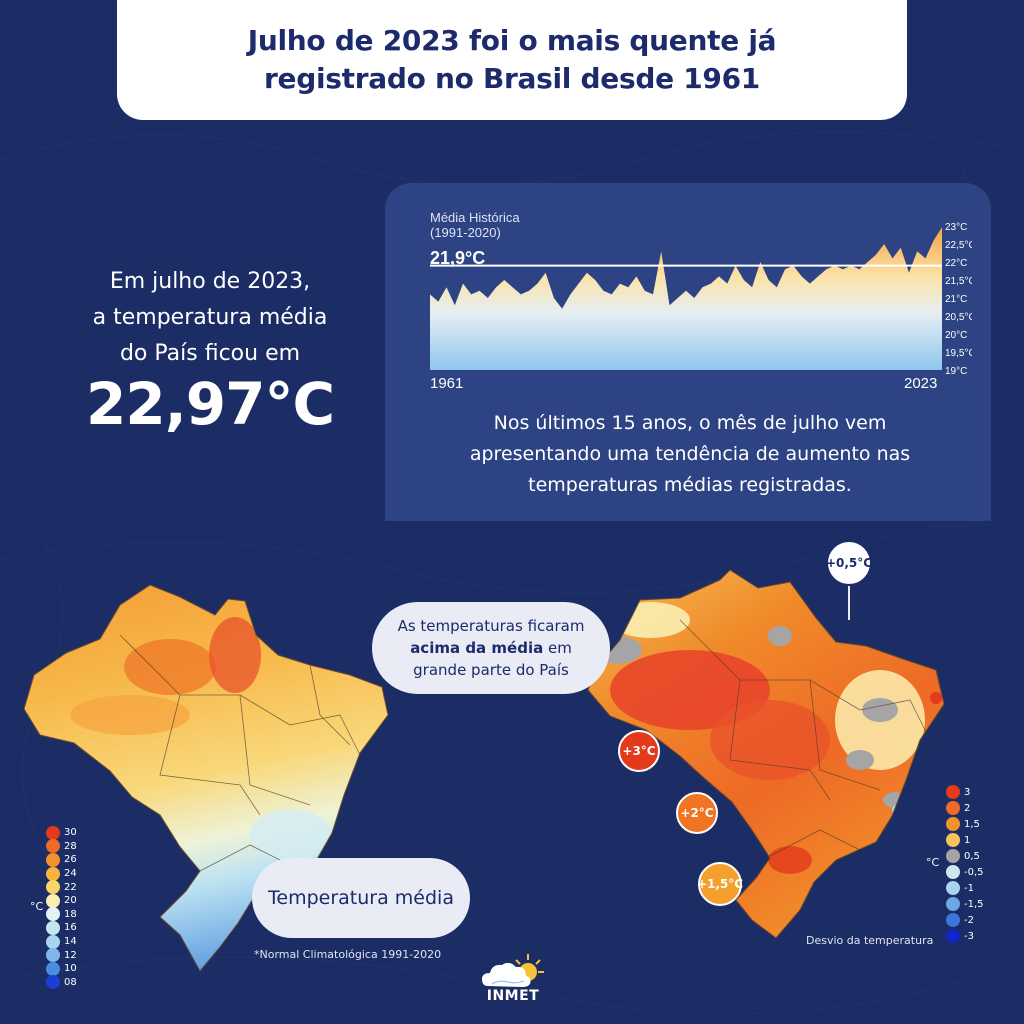  I want to click on right-legend-unit: °C, so click(933, 862).